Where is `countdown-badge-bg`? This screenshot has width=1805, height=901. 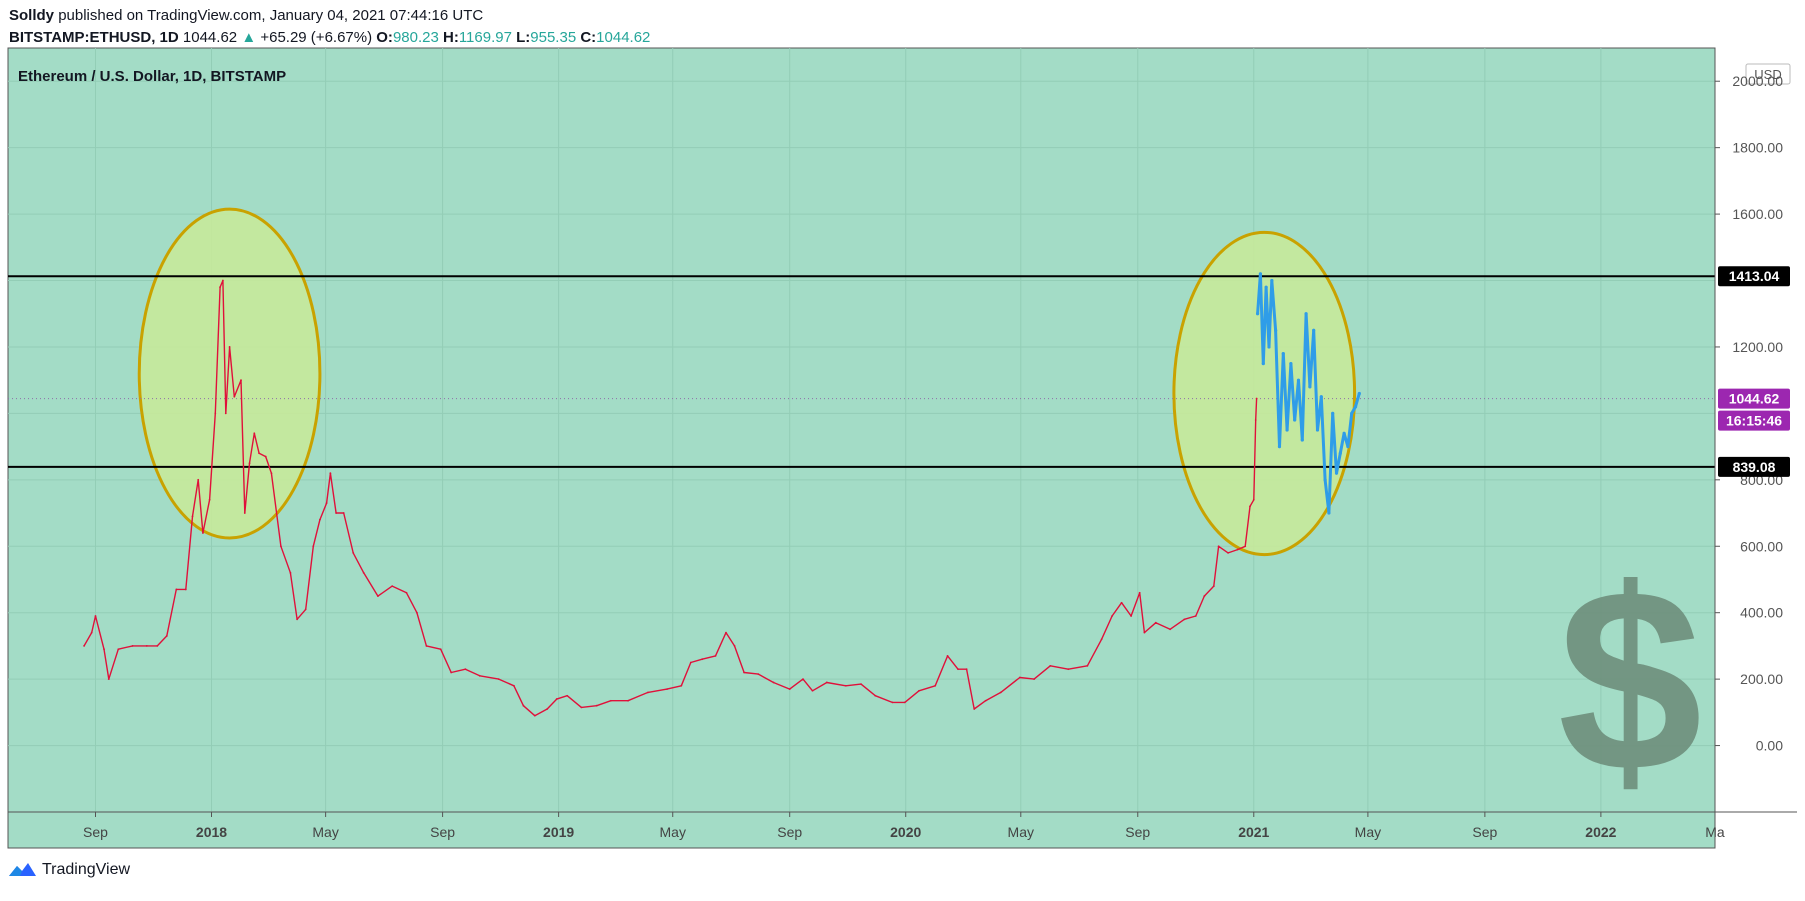
countdown-badge-bg is located at coordinates (1754, 420).